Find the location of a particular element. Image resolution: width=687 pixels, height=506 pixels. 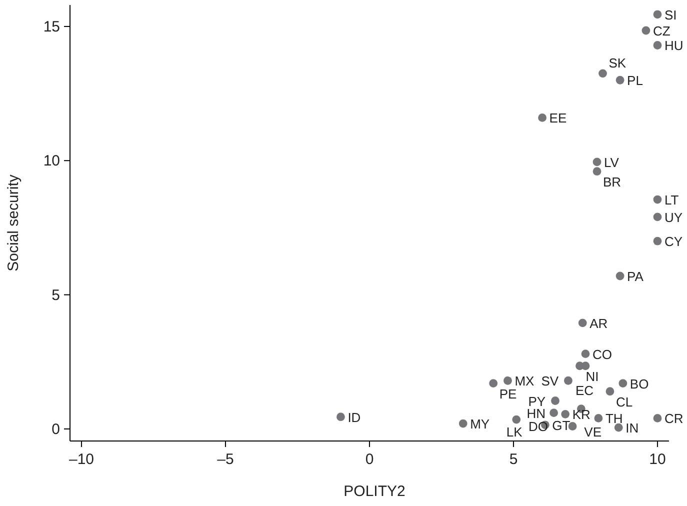

annotation: PE is located at coordinates (508, 394).